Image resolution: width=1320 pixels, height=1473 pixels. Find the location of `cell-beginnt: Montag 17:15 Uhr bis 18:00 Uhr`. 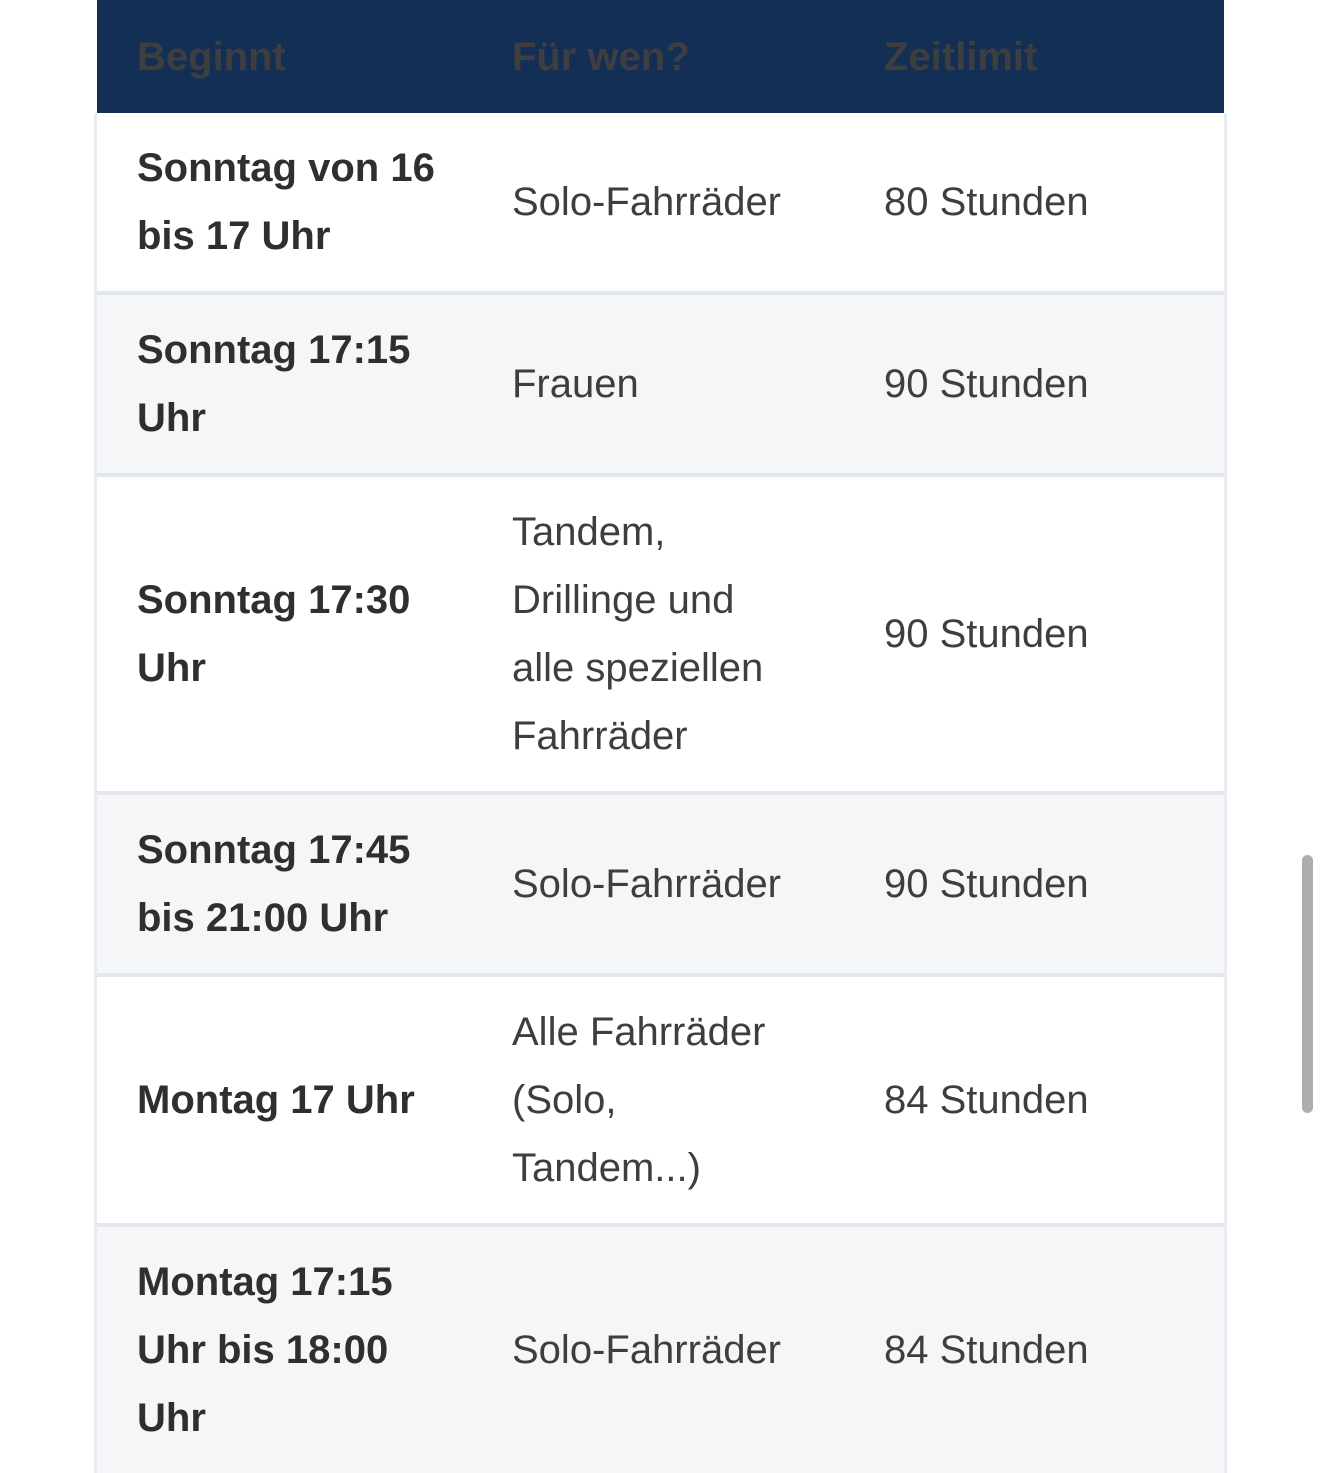

cell-beginnt: Montag 17:15 Uhr bis 18:00 Uhr is located at coordinates (265, 1350).